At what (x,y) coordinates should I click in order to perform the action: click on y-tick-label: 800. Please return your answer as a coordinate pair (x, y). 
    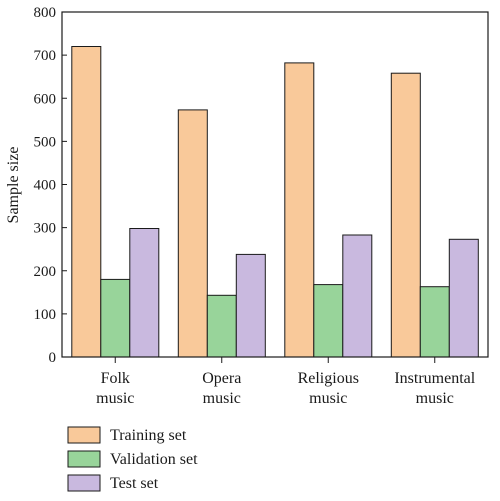
    Looking at the image, I should click on (45, 13).